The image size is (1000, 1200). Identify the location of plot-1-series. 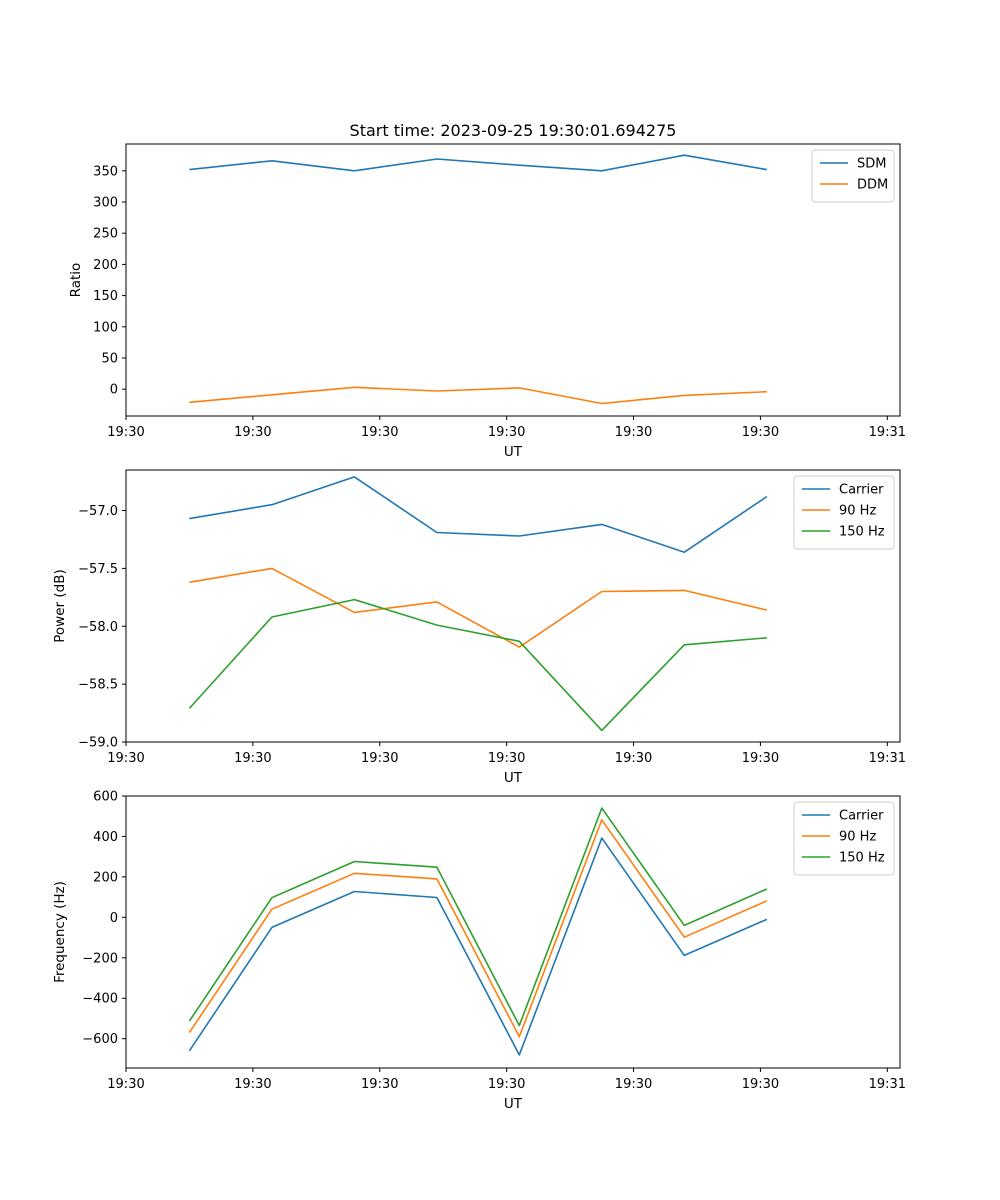
(478, 279).